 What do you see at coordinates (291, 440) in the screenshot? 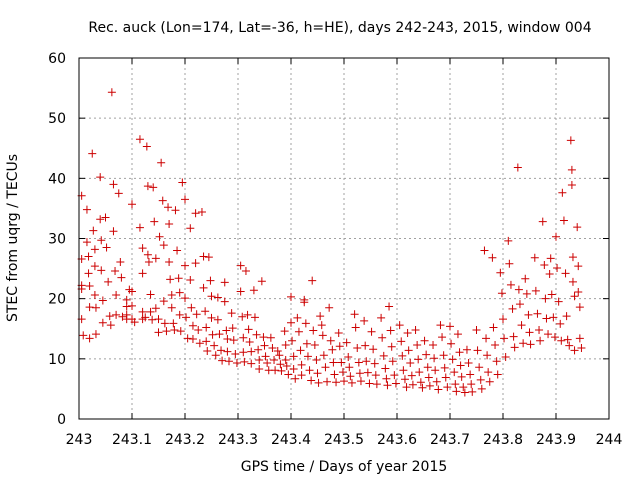
I see `x-tick-label: 243.4` at bounding box center [291, 440].